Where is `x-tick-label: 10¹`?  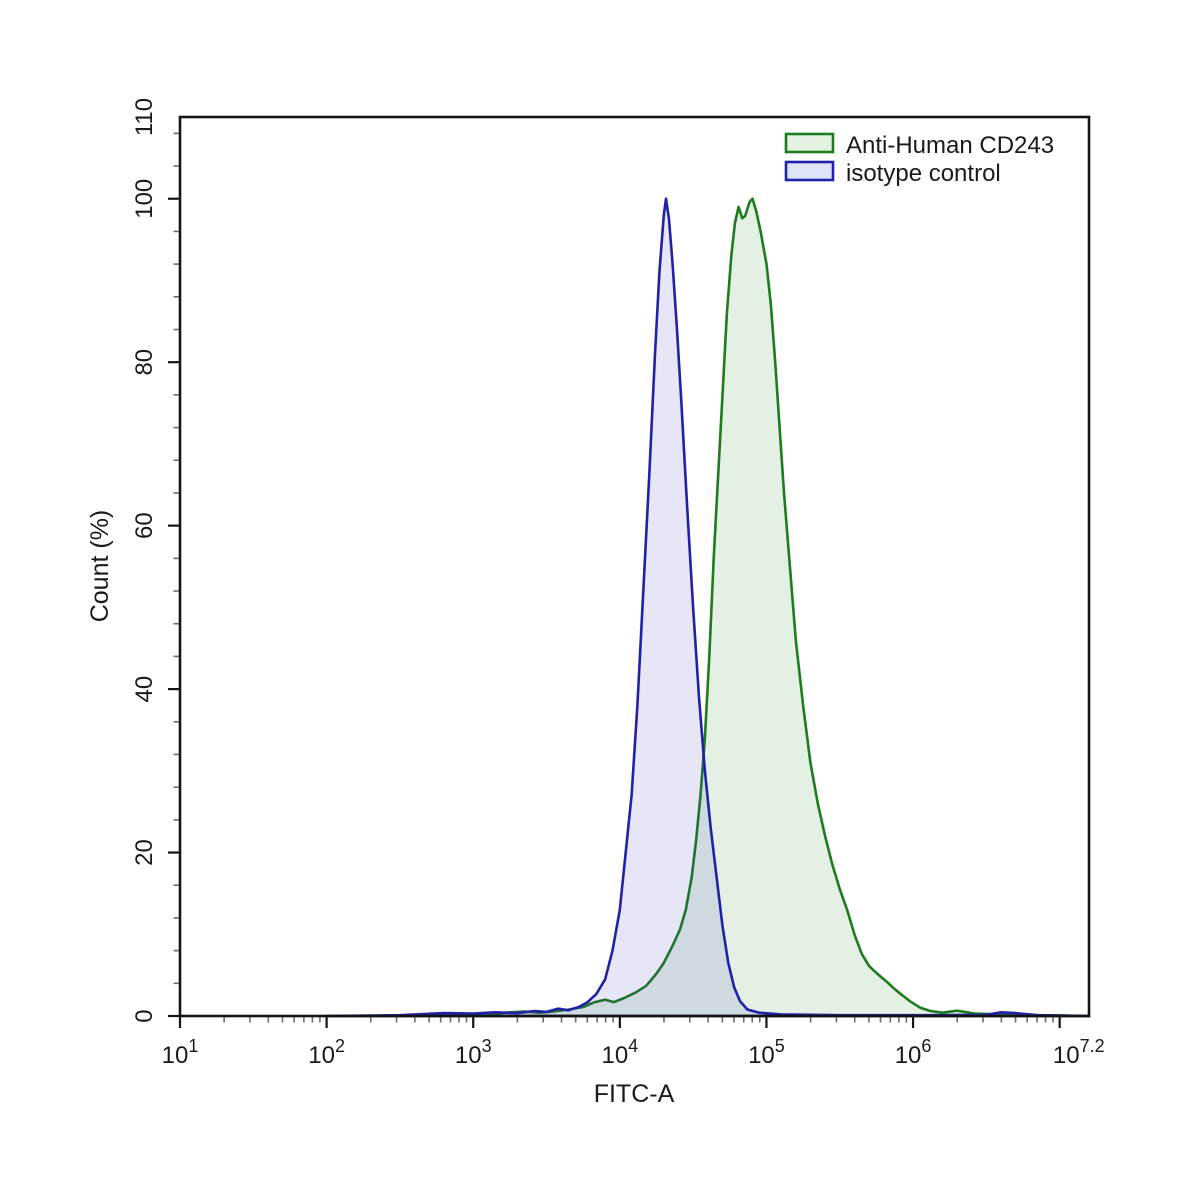 x-tick-label: 10¹ is located at coordinates (180, 1052).